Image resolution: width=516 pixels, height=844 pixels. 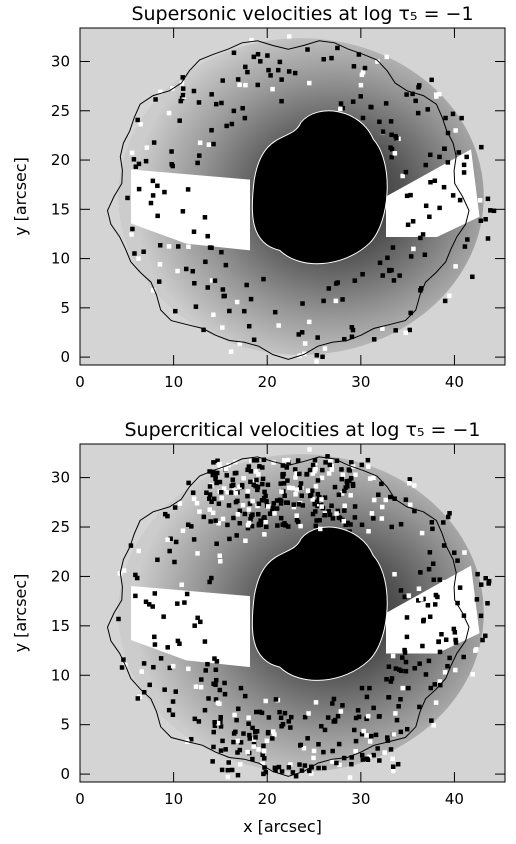 I want to click on umbra, so click(x=320, y=604).